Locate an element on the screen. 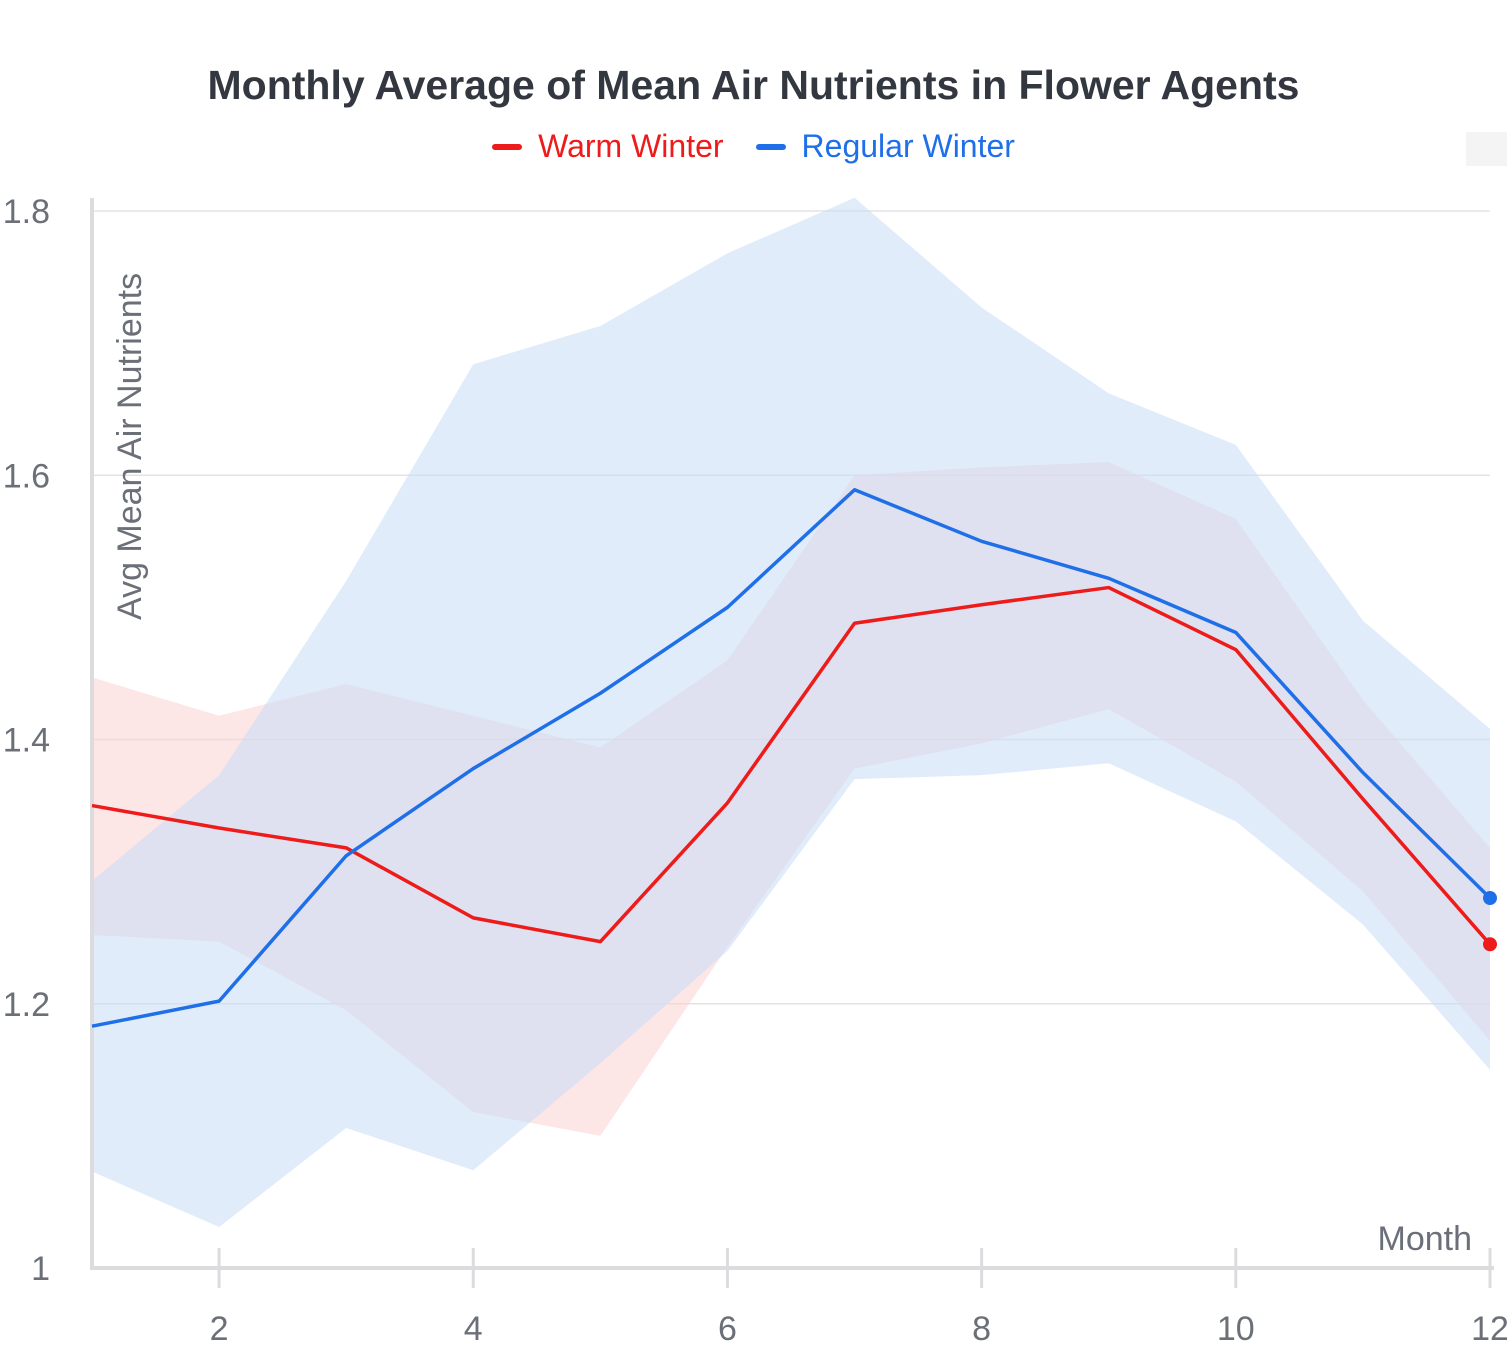 The width and height of the screenshot is (1507, 1348). legend: Warm Winter Regular Winter is located at coordinates (753, 146).